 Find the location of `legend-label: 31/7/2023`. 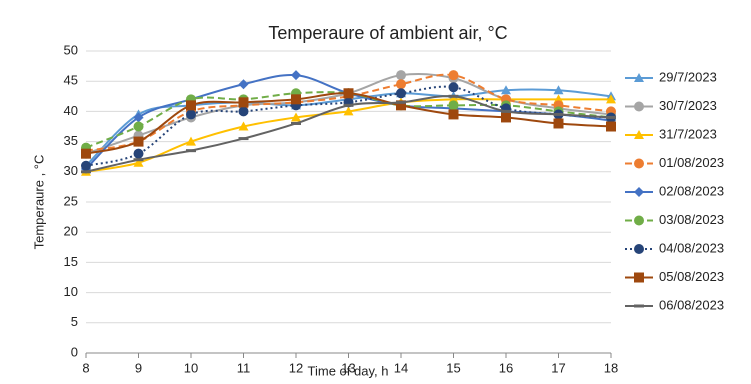

legend-label: 31/7/2023 is located at coordinates (688, 133).